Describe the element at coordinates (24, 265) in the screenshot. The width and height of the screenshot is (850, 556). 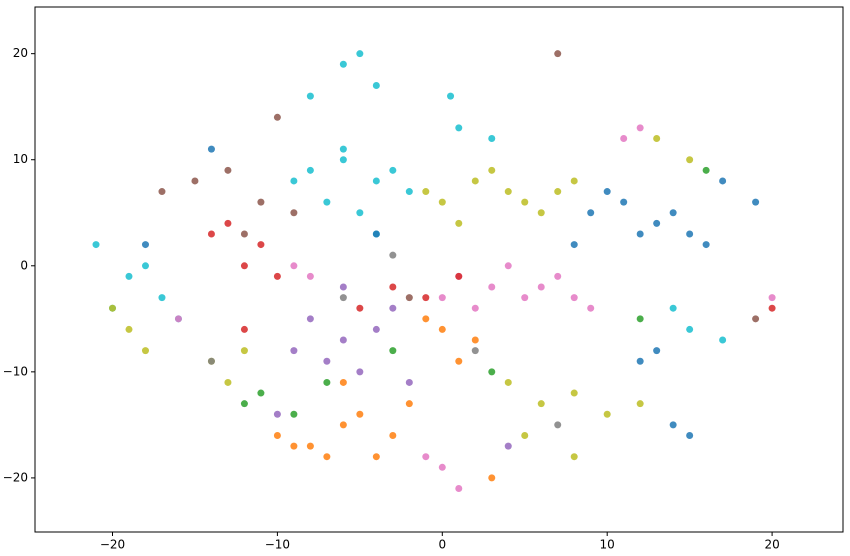
I see `y-tick-label: 0` at that location.